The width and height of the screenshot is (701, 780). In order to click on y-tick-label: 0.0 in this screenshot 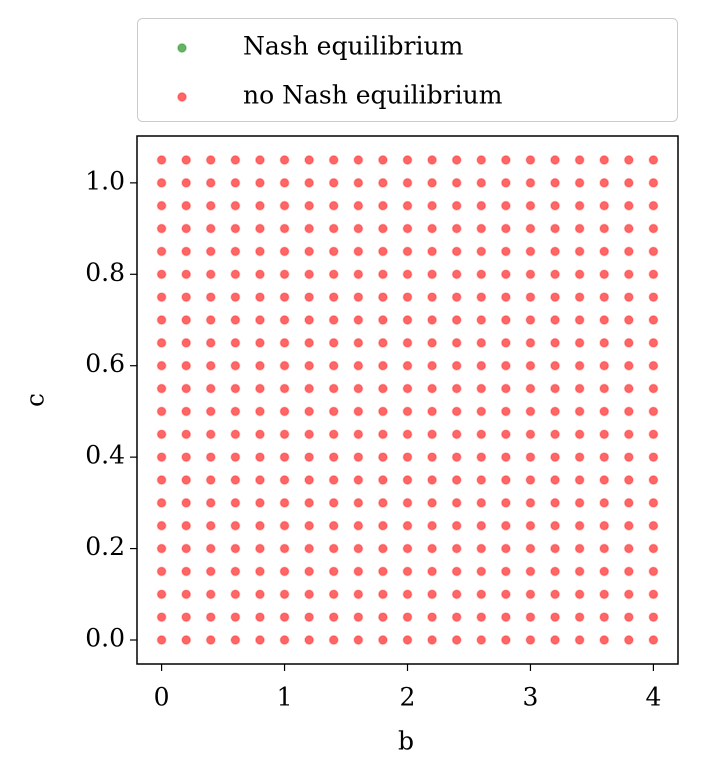, I will do `click(105, 638)`.